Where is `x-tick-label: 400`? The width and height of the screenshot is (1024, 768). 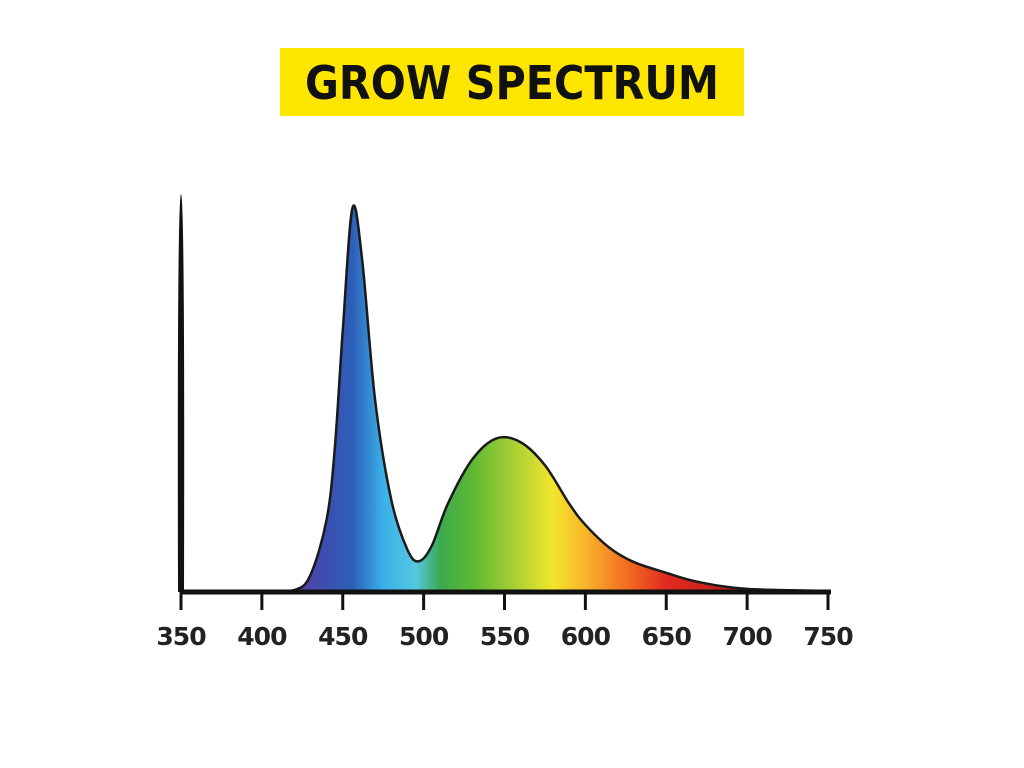 x-tick-label: 400 is located at coordinates (262, 636).